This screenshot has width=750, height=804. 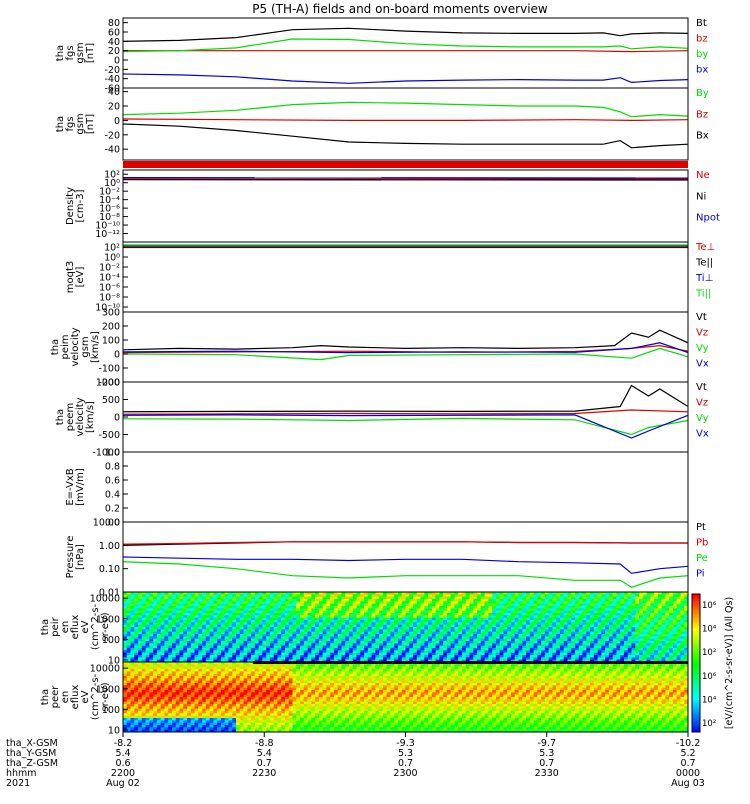 I want to click on legend-label: Ti||, so click(x=703, y=294).